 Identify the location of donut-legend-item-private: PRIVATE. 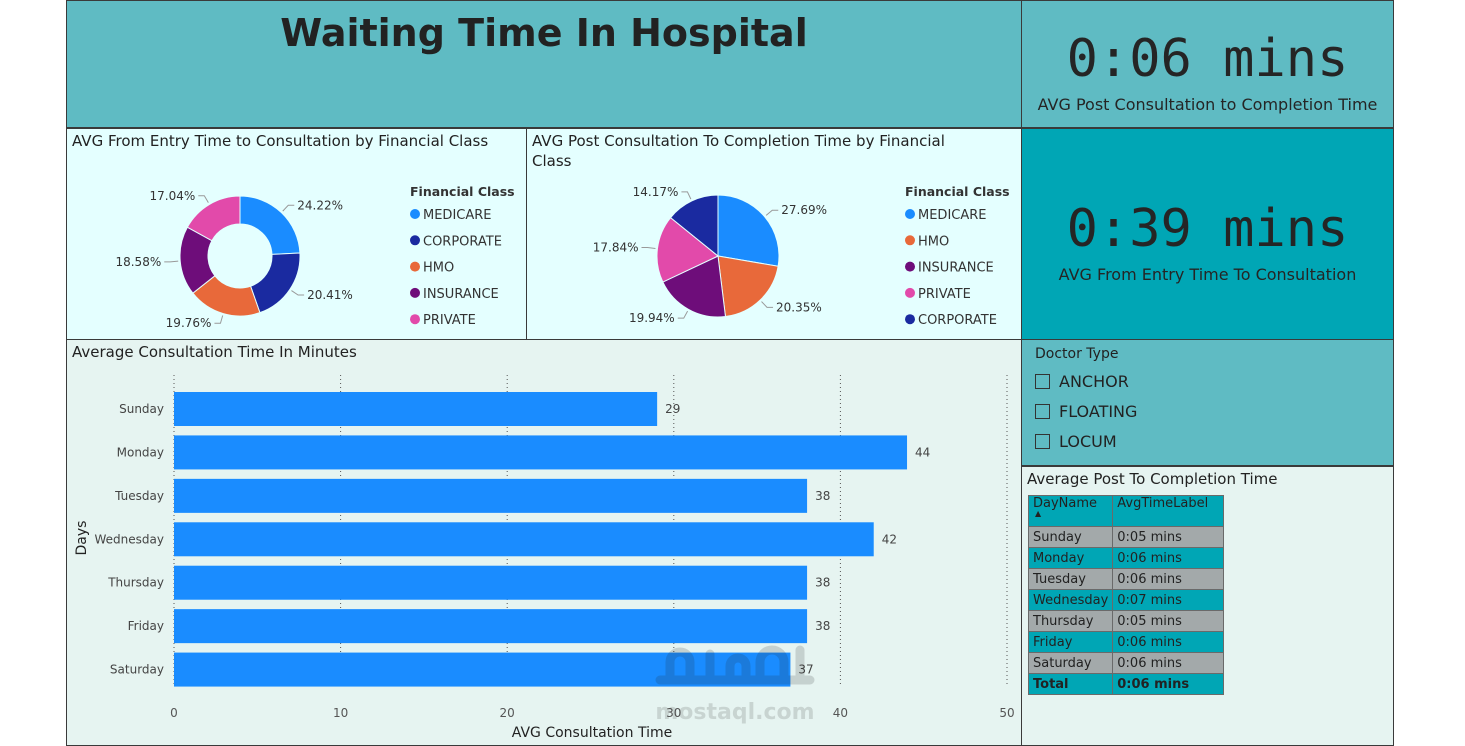
(449, 320).